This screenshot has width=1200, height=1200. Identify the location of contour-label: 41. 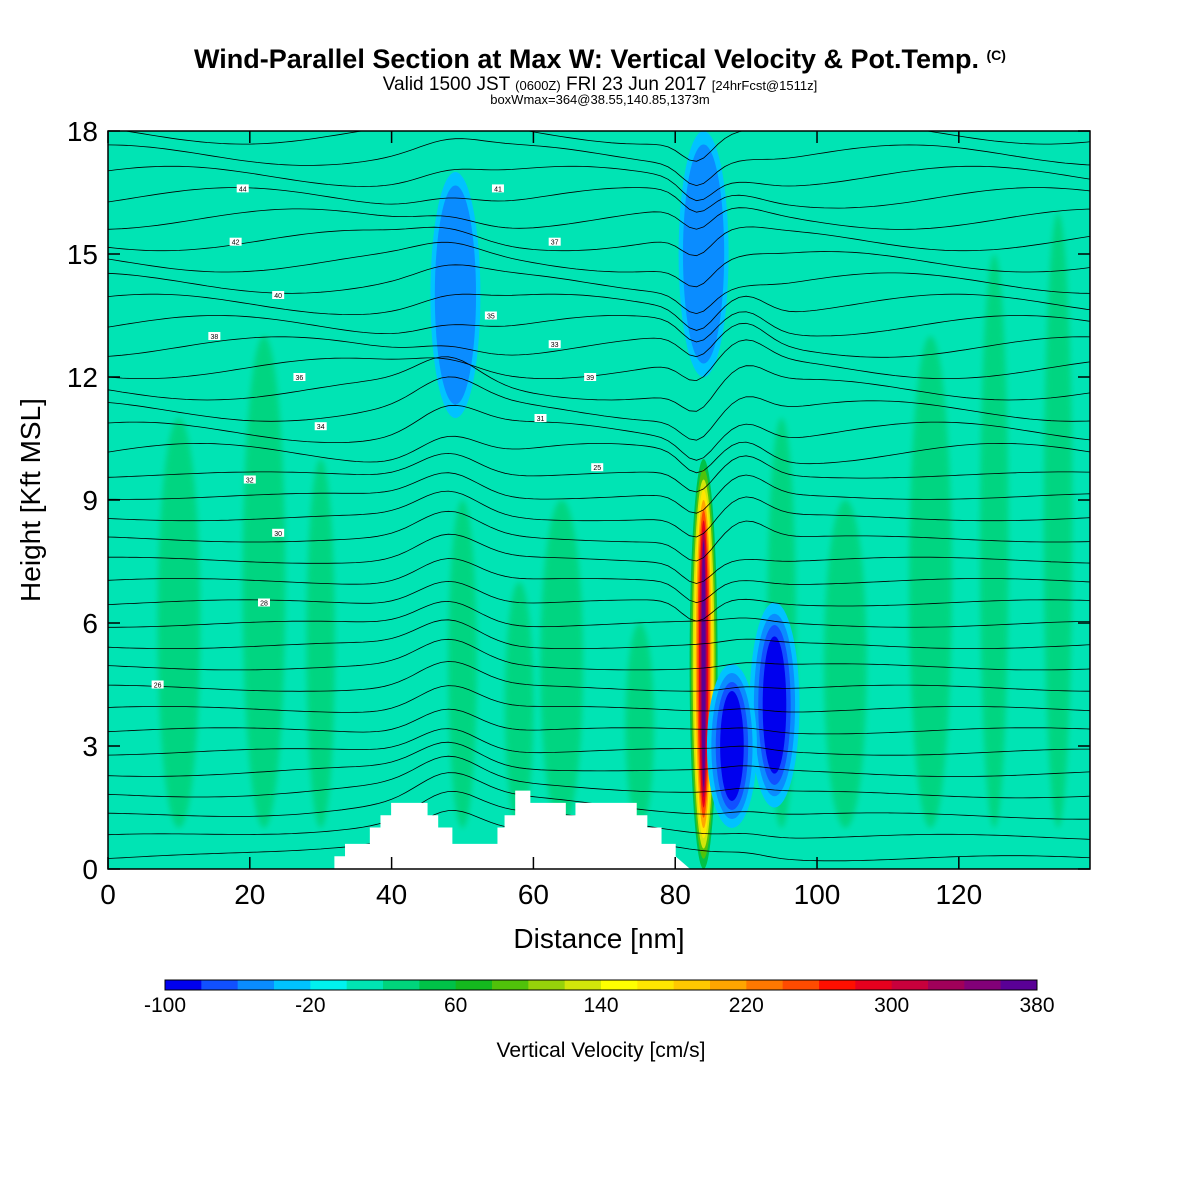
(497, 188).